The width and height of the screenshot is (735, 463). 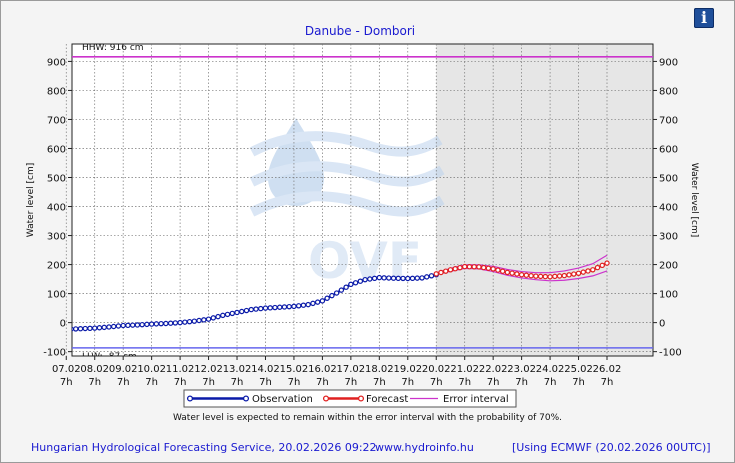 What do you see at coordinates (668, 120) in the screenshot?
I see `y-tick-label-right: 700` at bounding box center [668, 120].